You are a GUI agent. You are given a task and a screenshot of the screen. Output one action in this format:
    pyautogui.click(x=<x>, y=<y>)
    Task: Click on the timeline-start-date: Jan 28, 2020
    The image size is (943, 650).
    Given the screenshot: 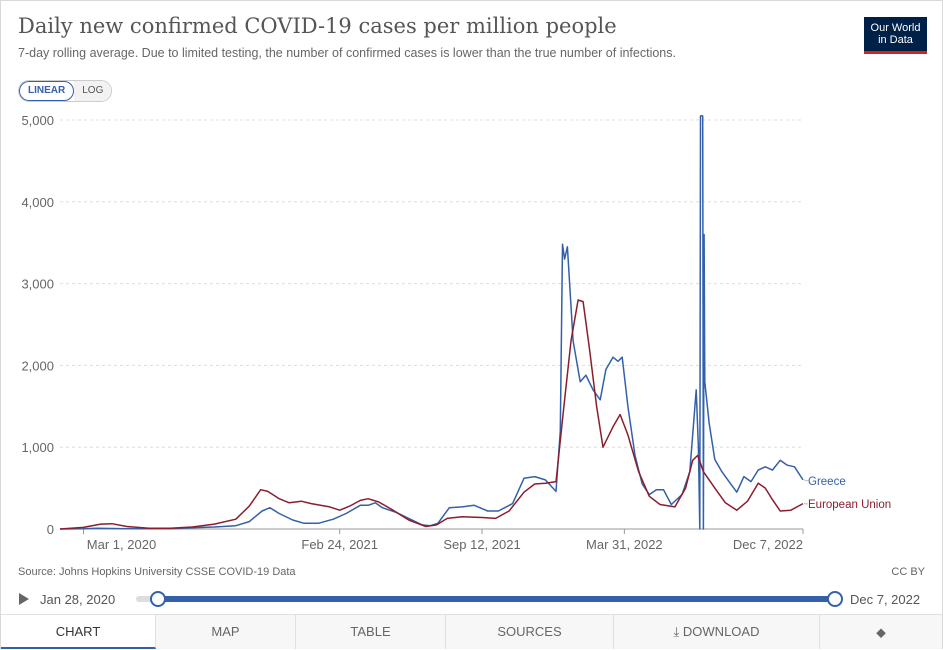 What is the action you would take?
    pyautogui.click(x=77, y=599)
    